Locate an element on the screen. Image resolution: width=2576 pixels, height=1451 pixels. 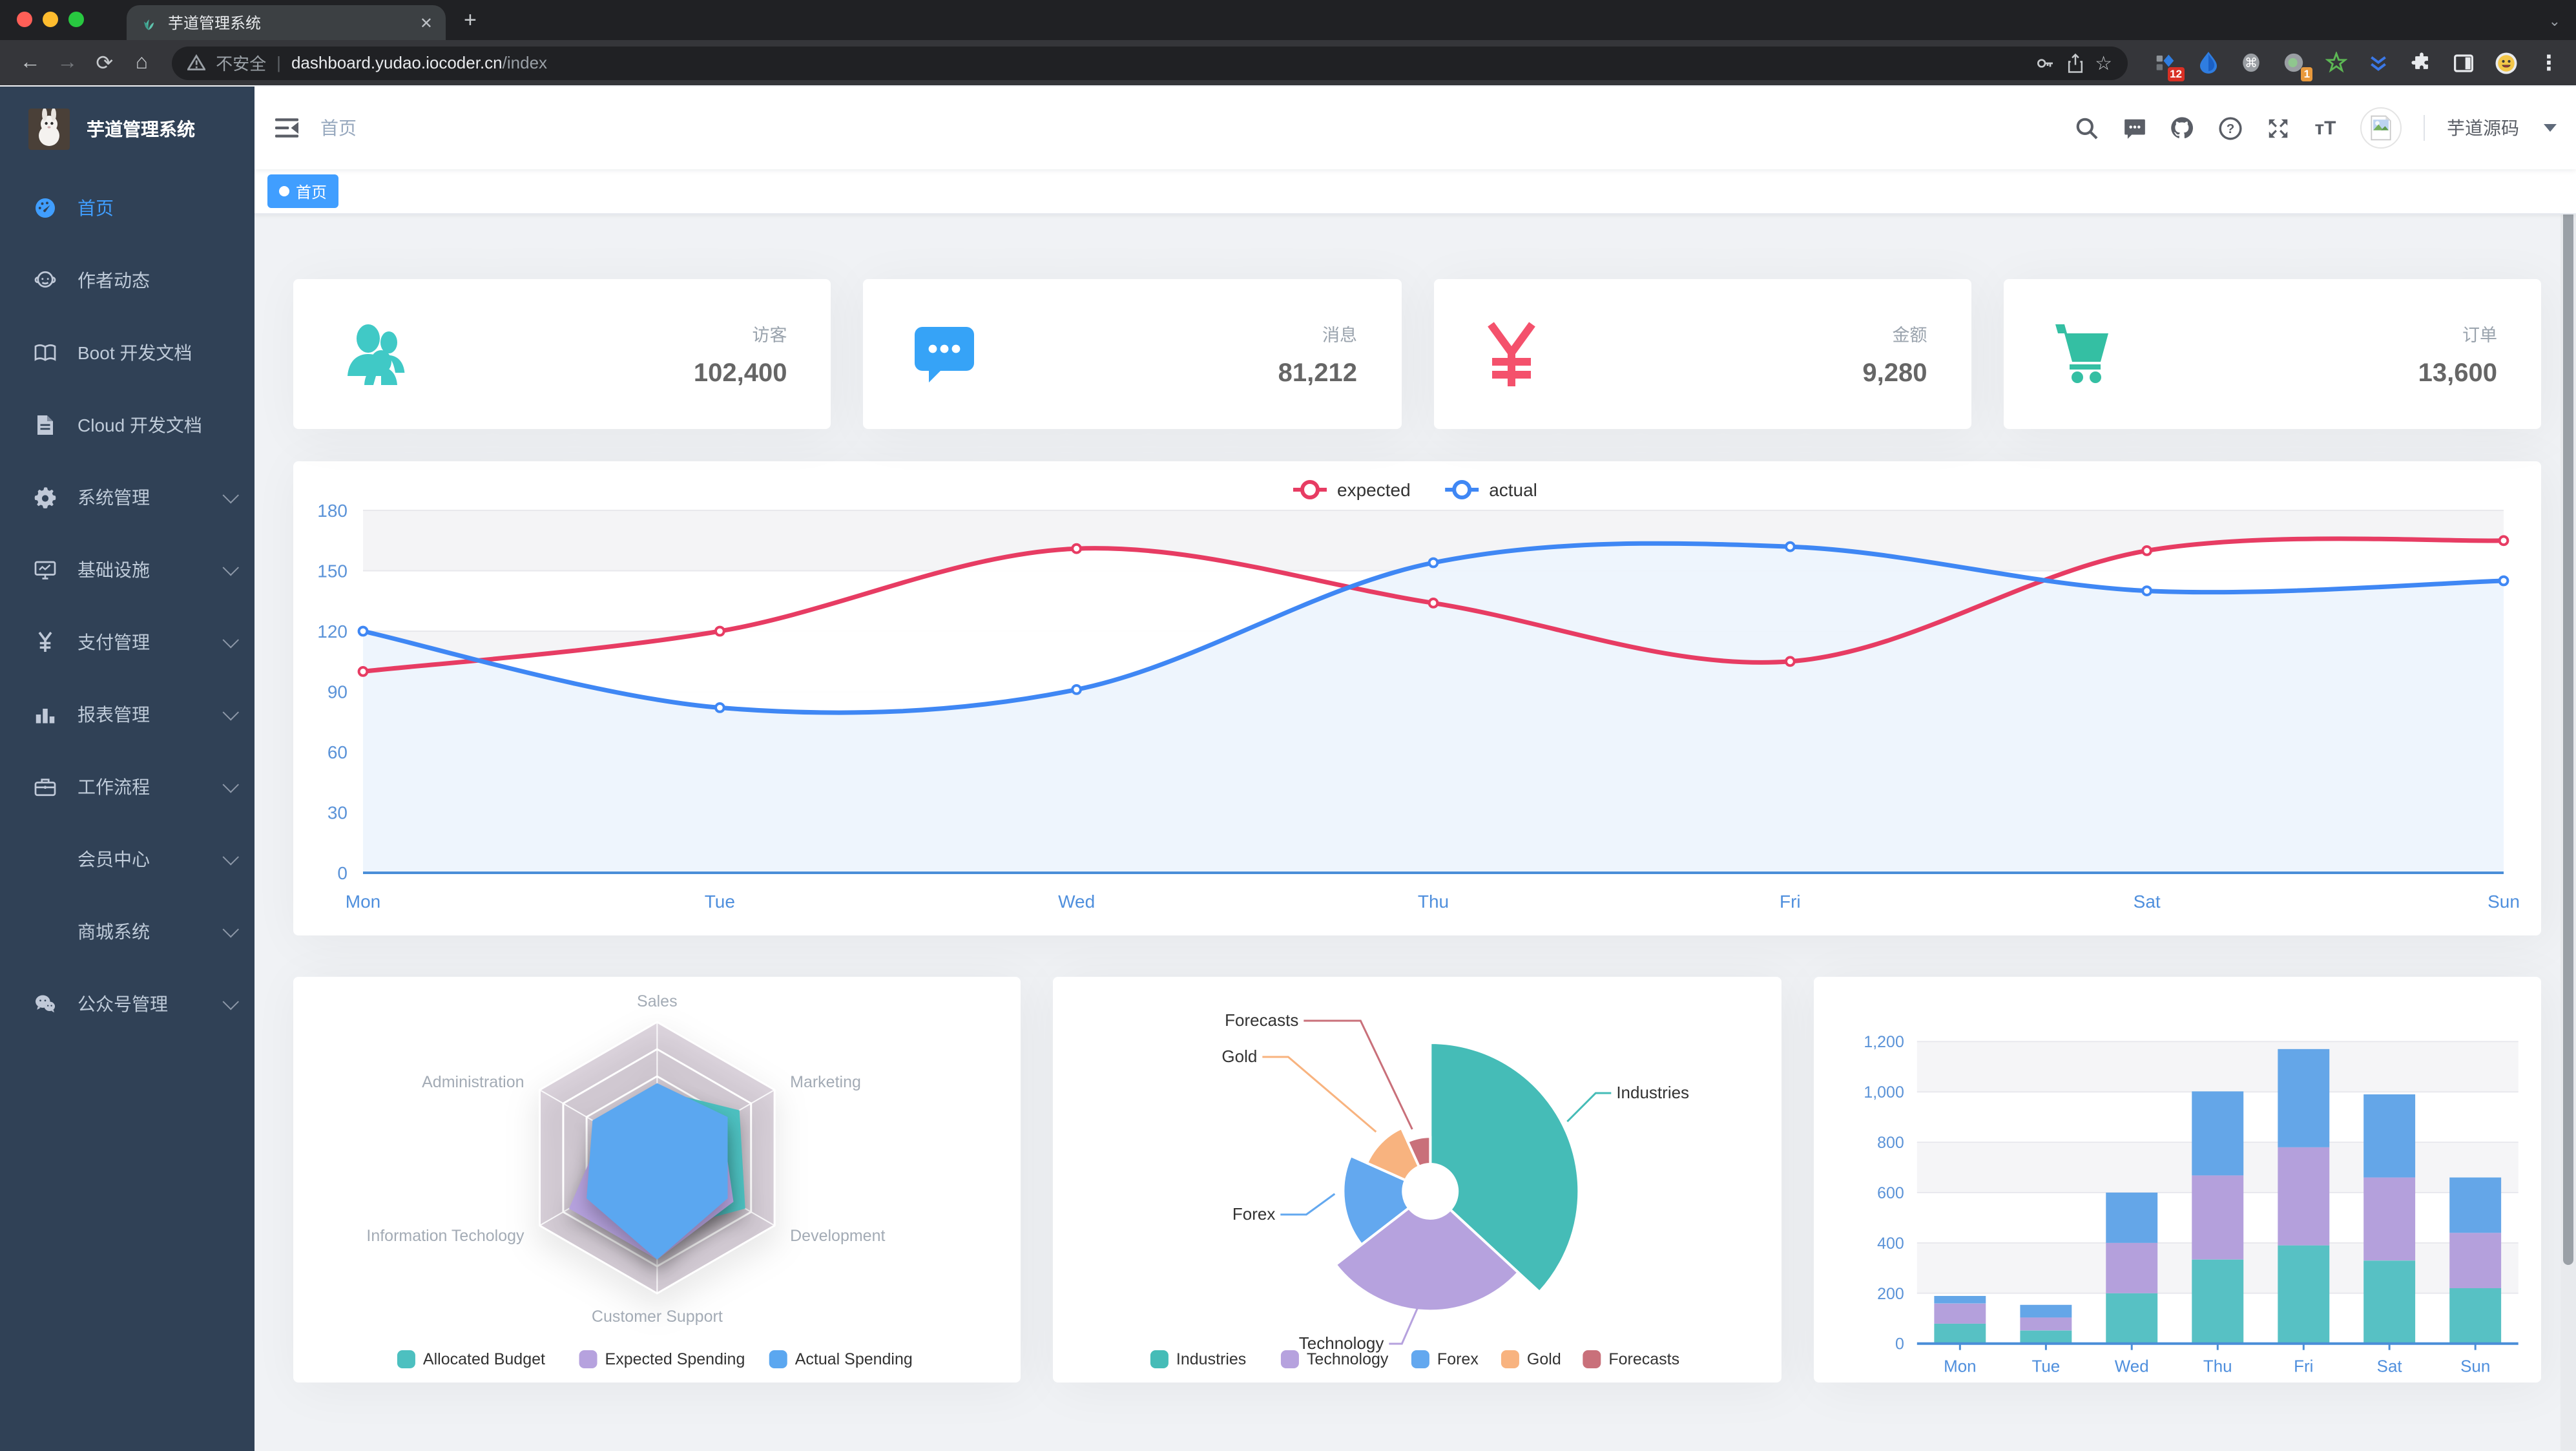
tab-close-icon: ✕ is located at coordinates (426, 23).